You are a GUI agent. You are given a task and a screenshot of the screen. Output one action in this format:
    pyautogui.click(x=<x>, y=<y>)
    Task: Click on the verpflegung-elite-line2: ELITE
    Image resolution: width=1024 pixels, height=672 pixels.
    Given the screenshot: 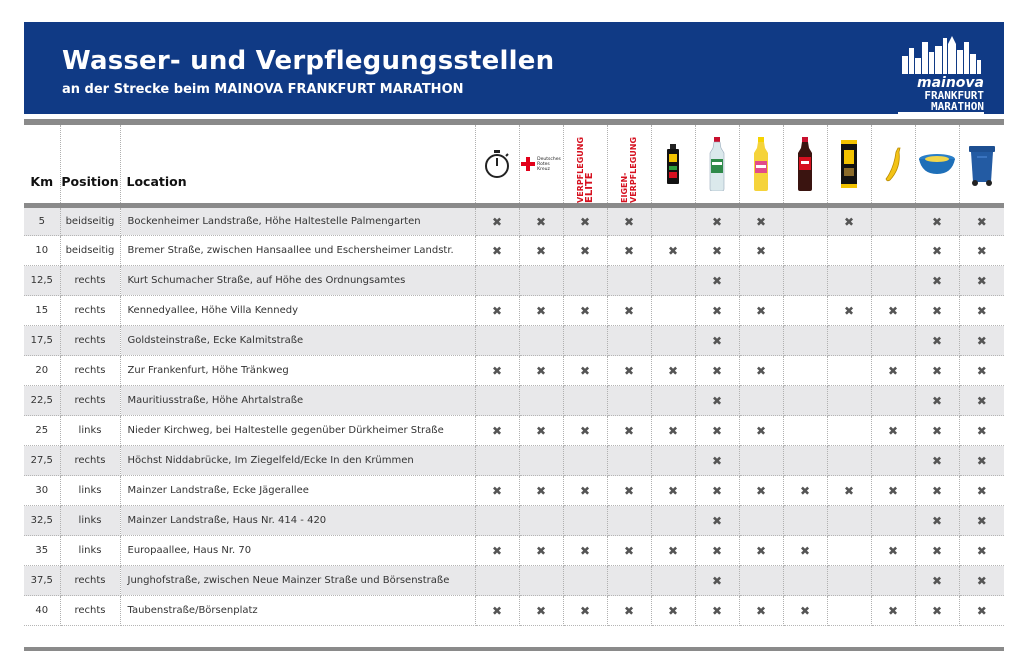 What is the action you would take?
    pyautogui.click(x=589, y=187)
    